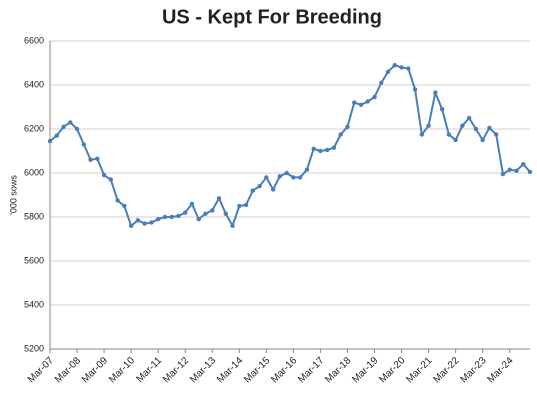 This screenshot has height=406, width=537. What do you see at coordinates (230, 370) in the screenshot?
I see `x-tick-label: Mar-14` at bounding box center [230, 370].